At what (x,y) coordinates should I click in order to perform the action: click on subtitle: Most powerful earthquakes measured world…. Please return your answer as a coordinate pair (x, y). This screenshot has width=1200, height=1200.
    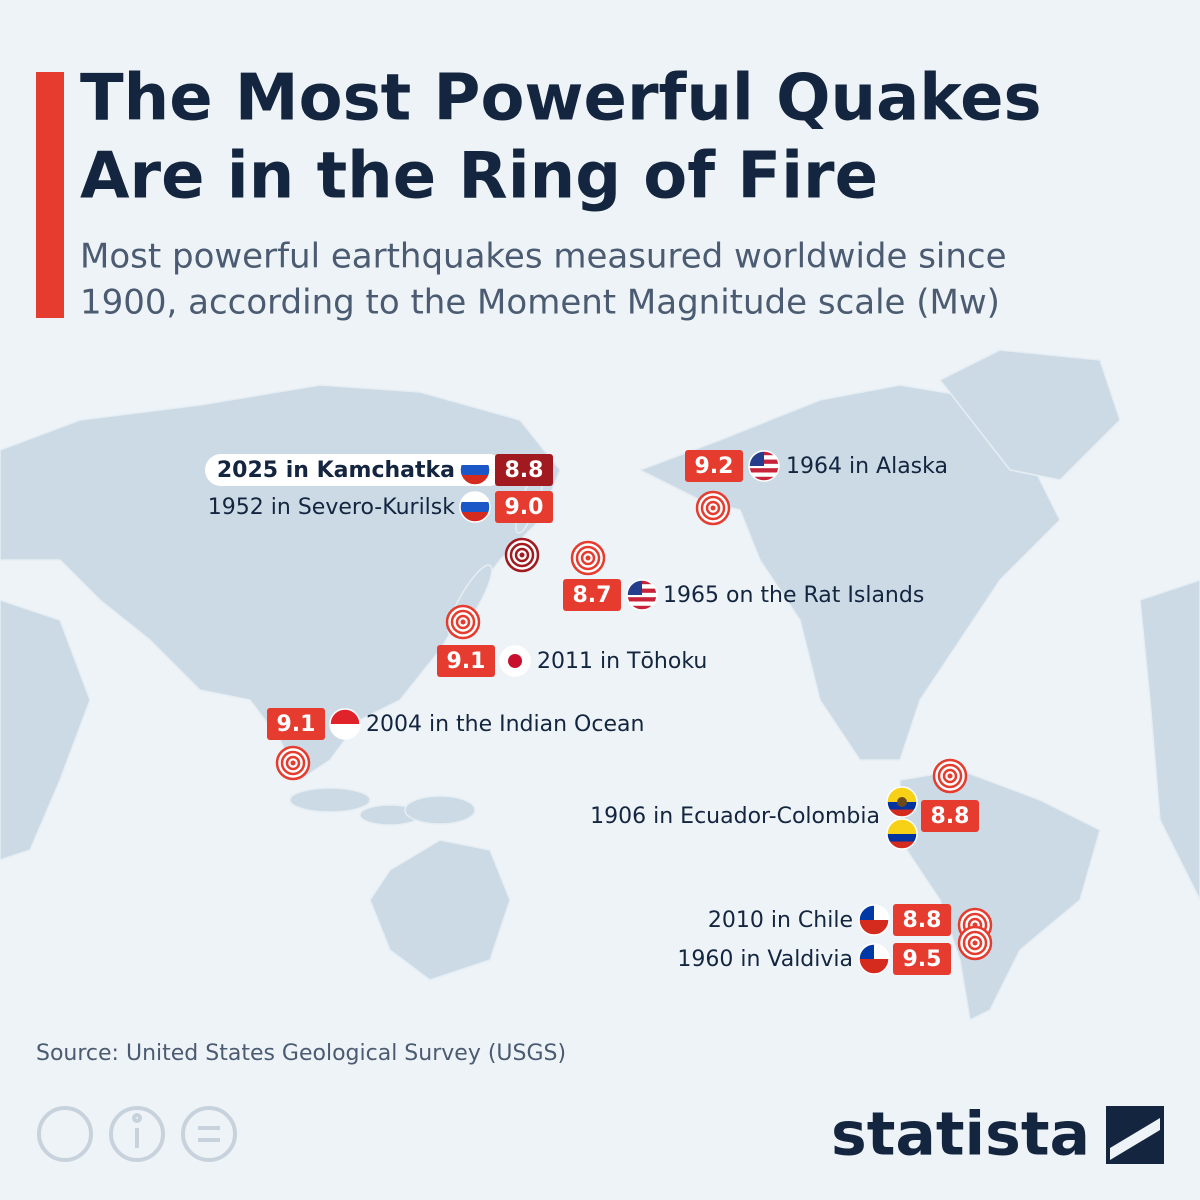
    Looking at the image, I should click on (543, 257).